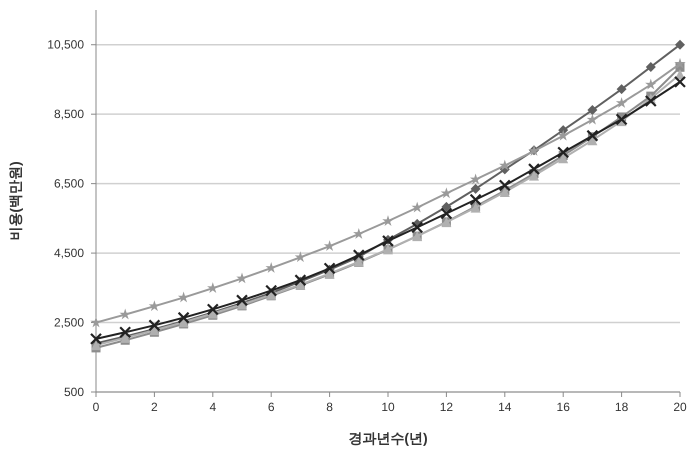  What do you see at coordinates (74, 392) in the screenshot?
I see `y-tick-label: 500` at bounding box center [74, 392].